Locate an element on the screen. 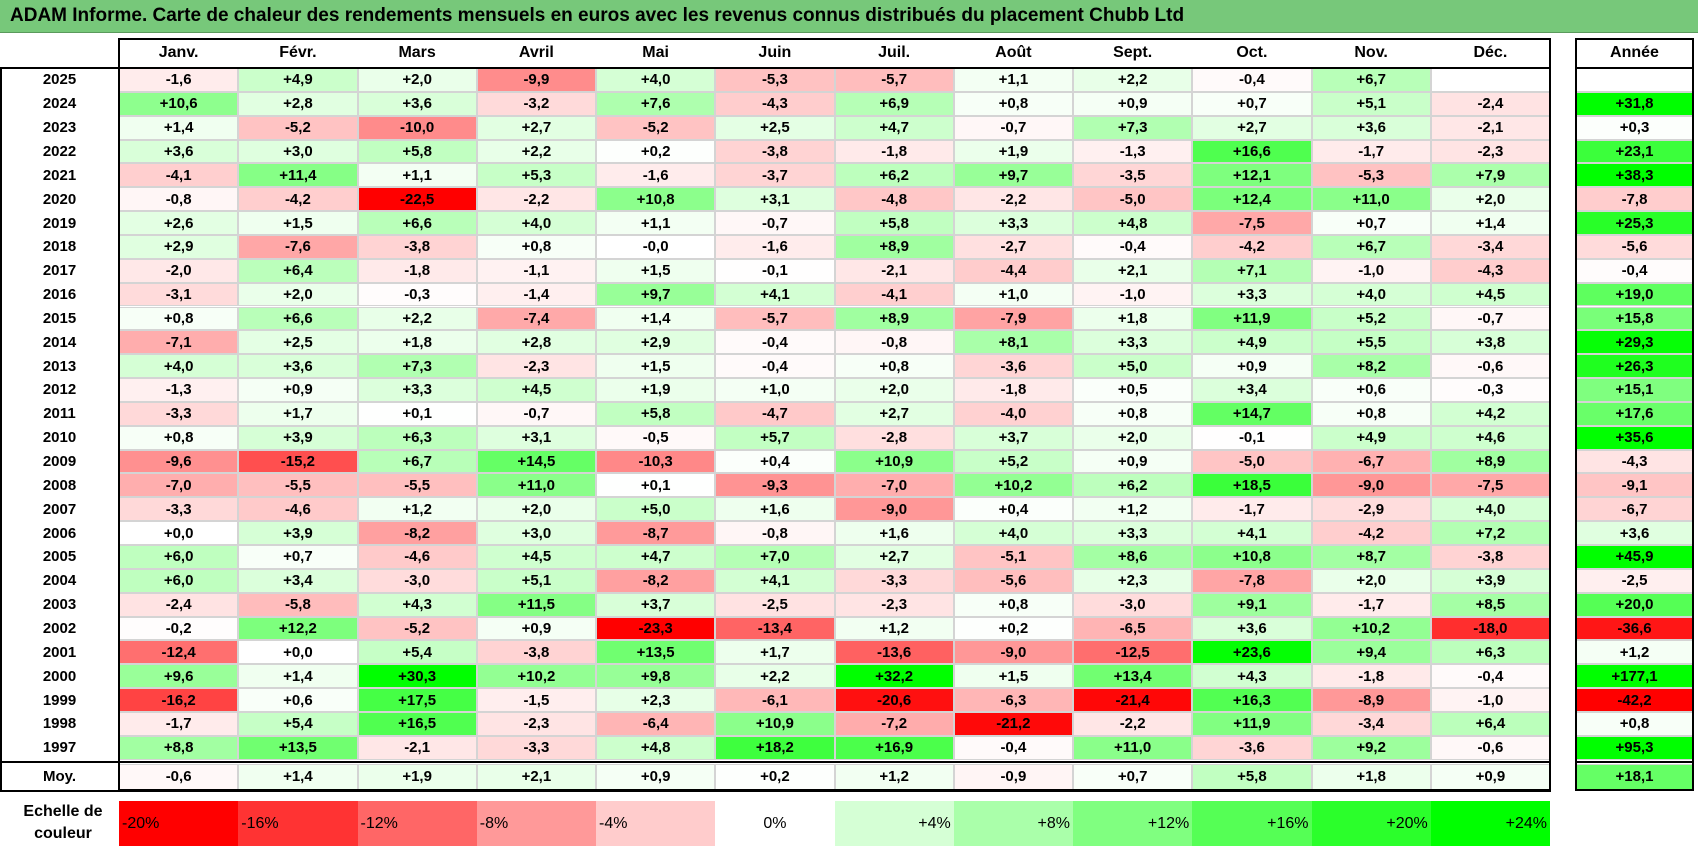  heatmap-cell: +1,2 is located at coordinates (894, 628).